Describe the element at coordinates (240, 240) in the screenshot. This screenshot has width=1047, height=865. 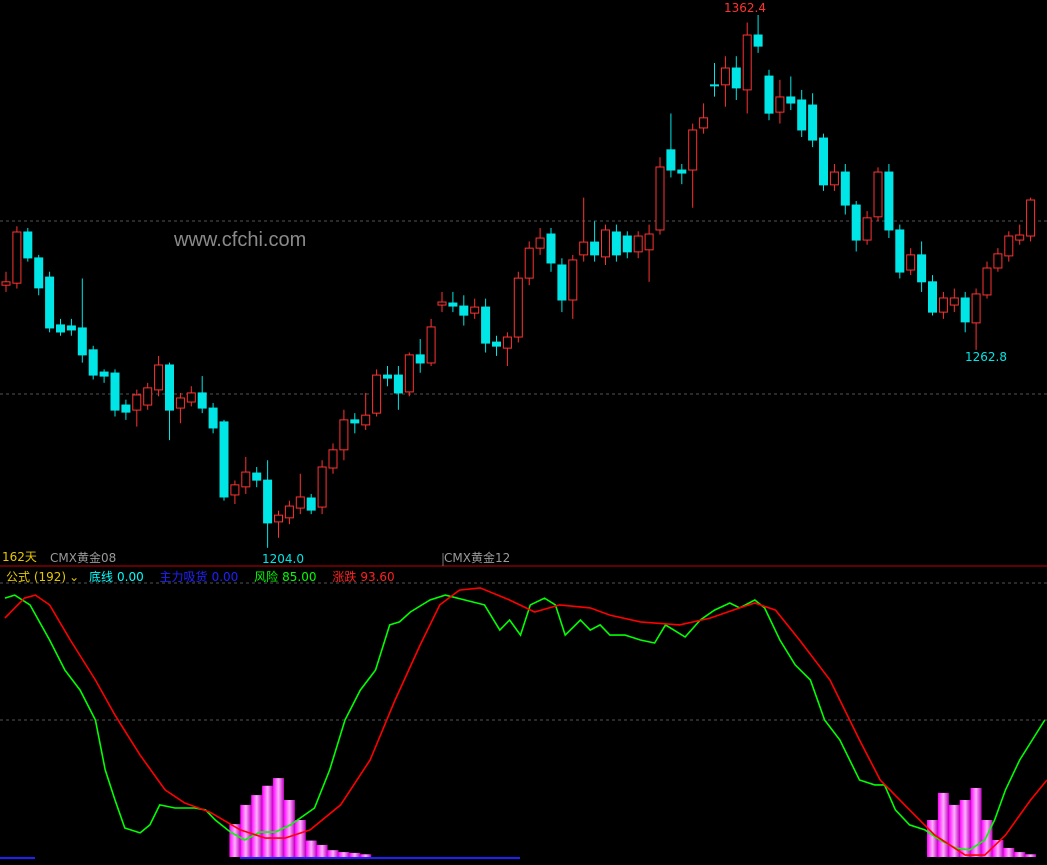
I see `watermark: www.cfchi.com` at that location.